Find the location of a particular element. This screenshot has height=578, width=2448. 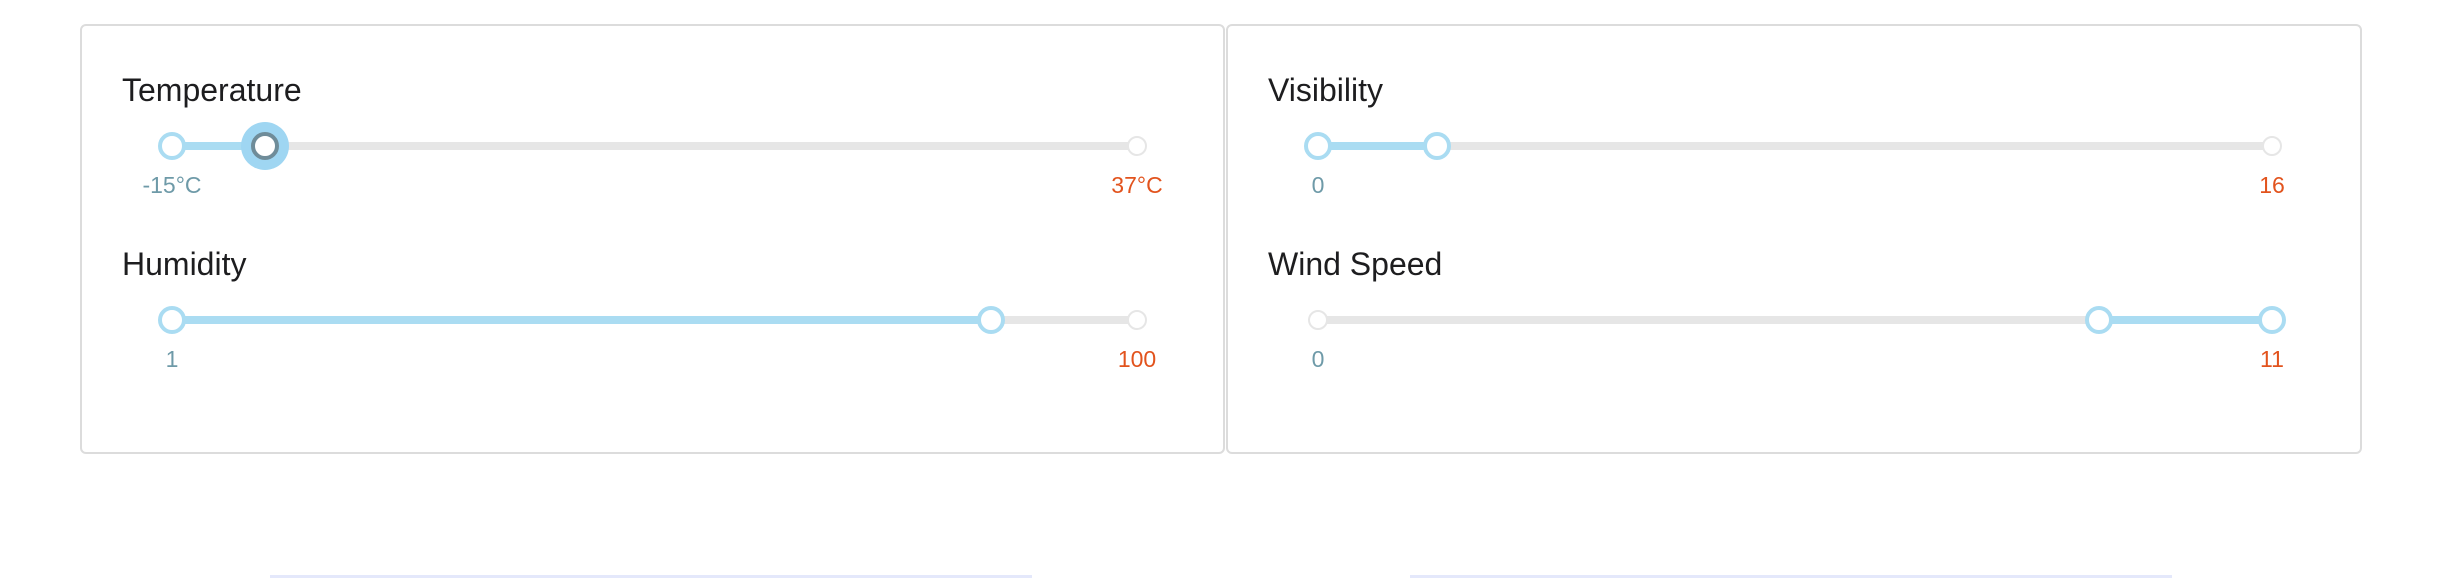

temperature-low-handle is located at coordinates (172, 146).